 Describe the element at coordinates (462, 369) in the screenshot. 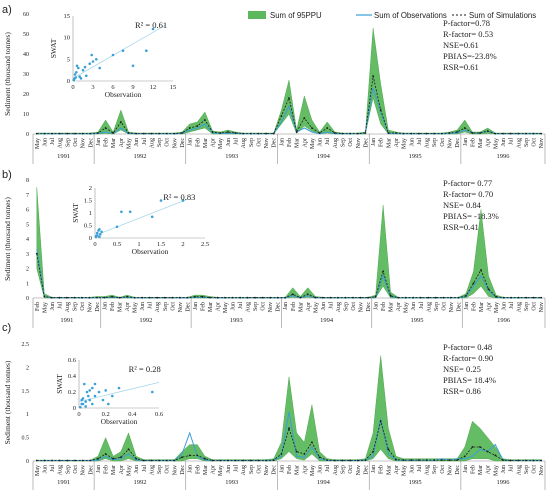

I see `stat-line: NSE= 0.25` at that location.